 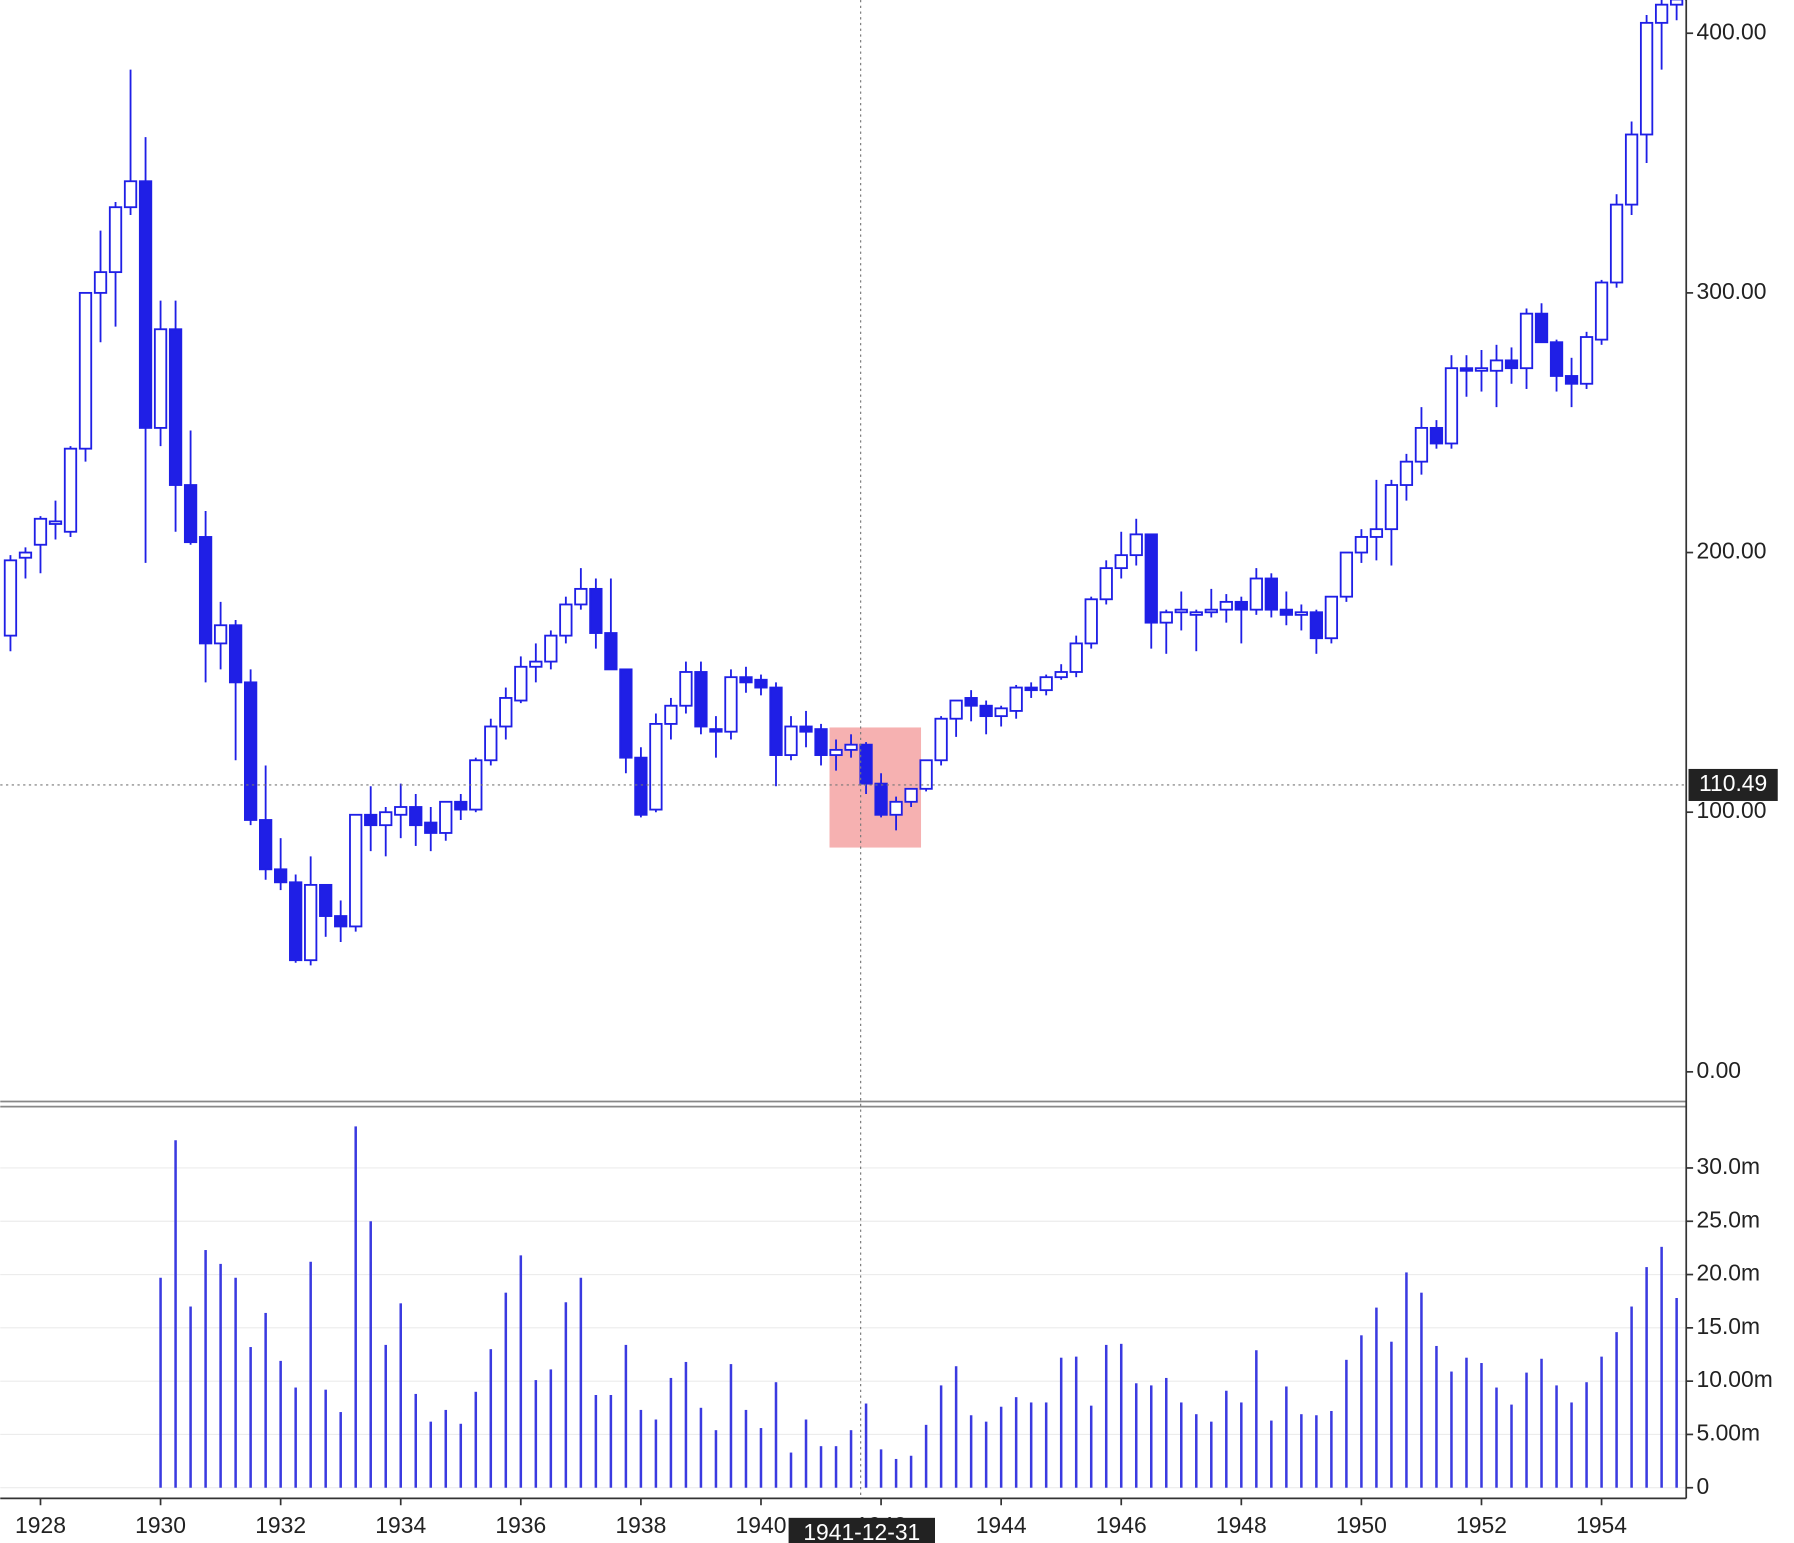 I want to click on x-tick-label: 1932, so click(x=280, y=1525).